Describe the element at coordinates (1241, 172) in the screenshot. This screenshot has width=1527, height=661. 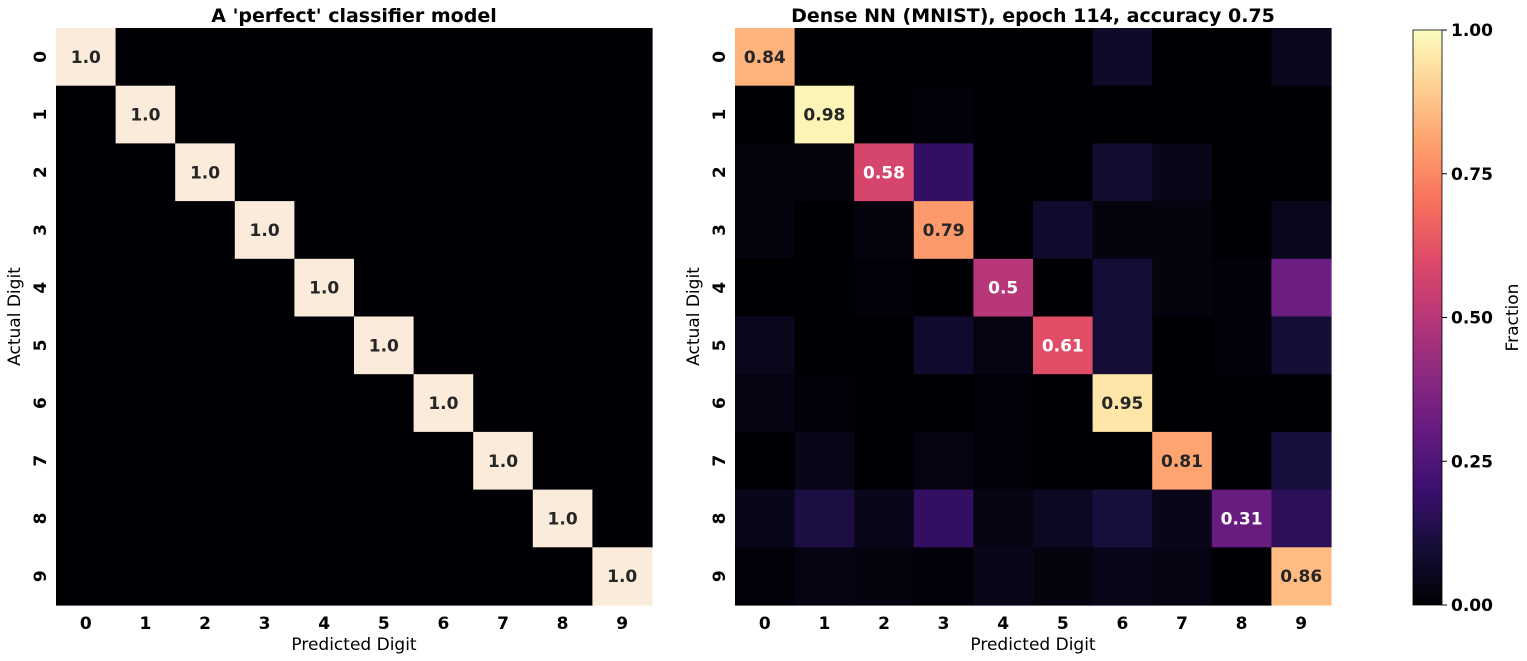
I see `right-cell-r2-c8` at that location.